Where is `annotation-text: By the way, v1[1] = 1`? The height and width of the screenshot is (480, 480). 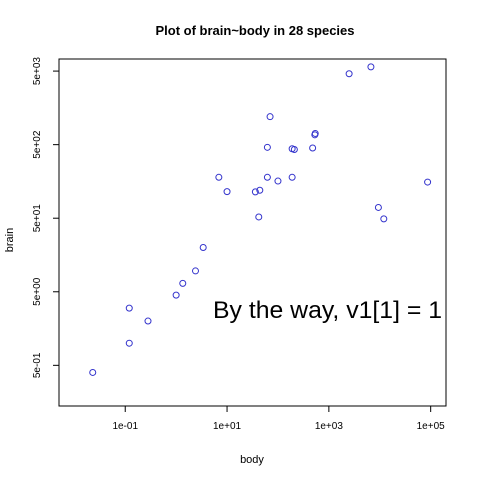
annotation-text: By the way, v1[1] = 1 is located at coordinates (327, 310).